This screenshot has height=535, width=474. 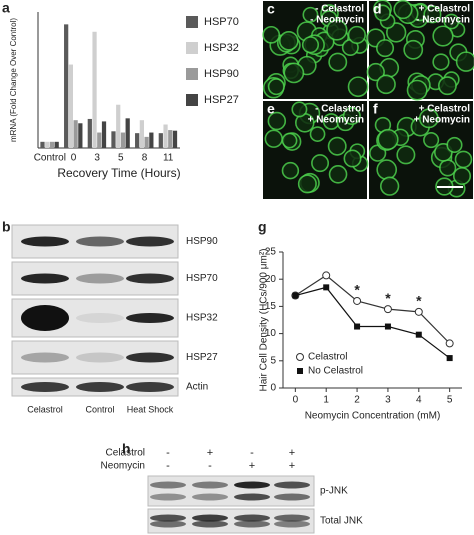 What do you see at coordinates (125, 453) in the screenshot?
I see `condition-name: Celastrol` at bounding box center [125, 453].